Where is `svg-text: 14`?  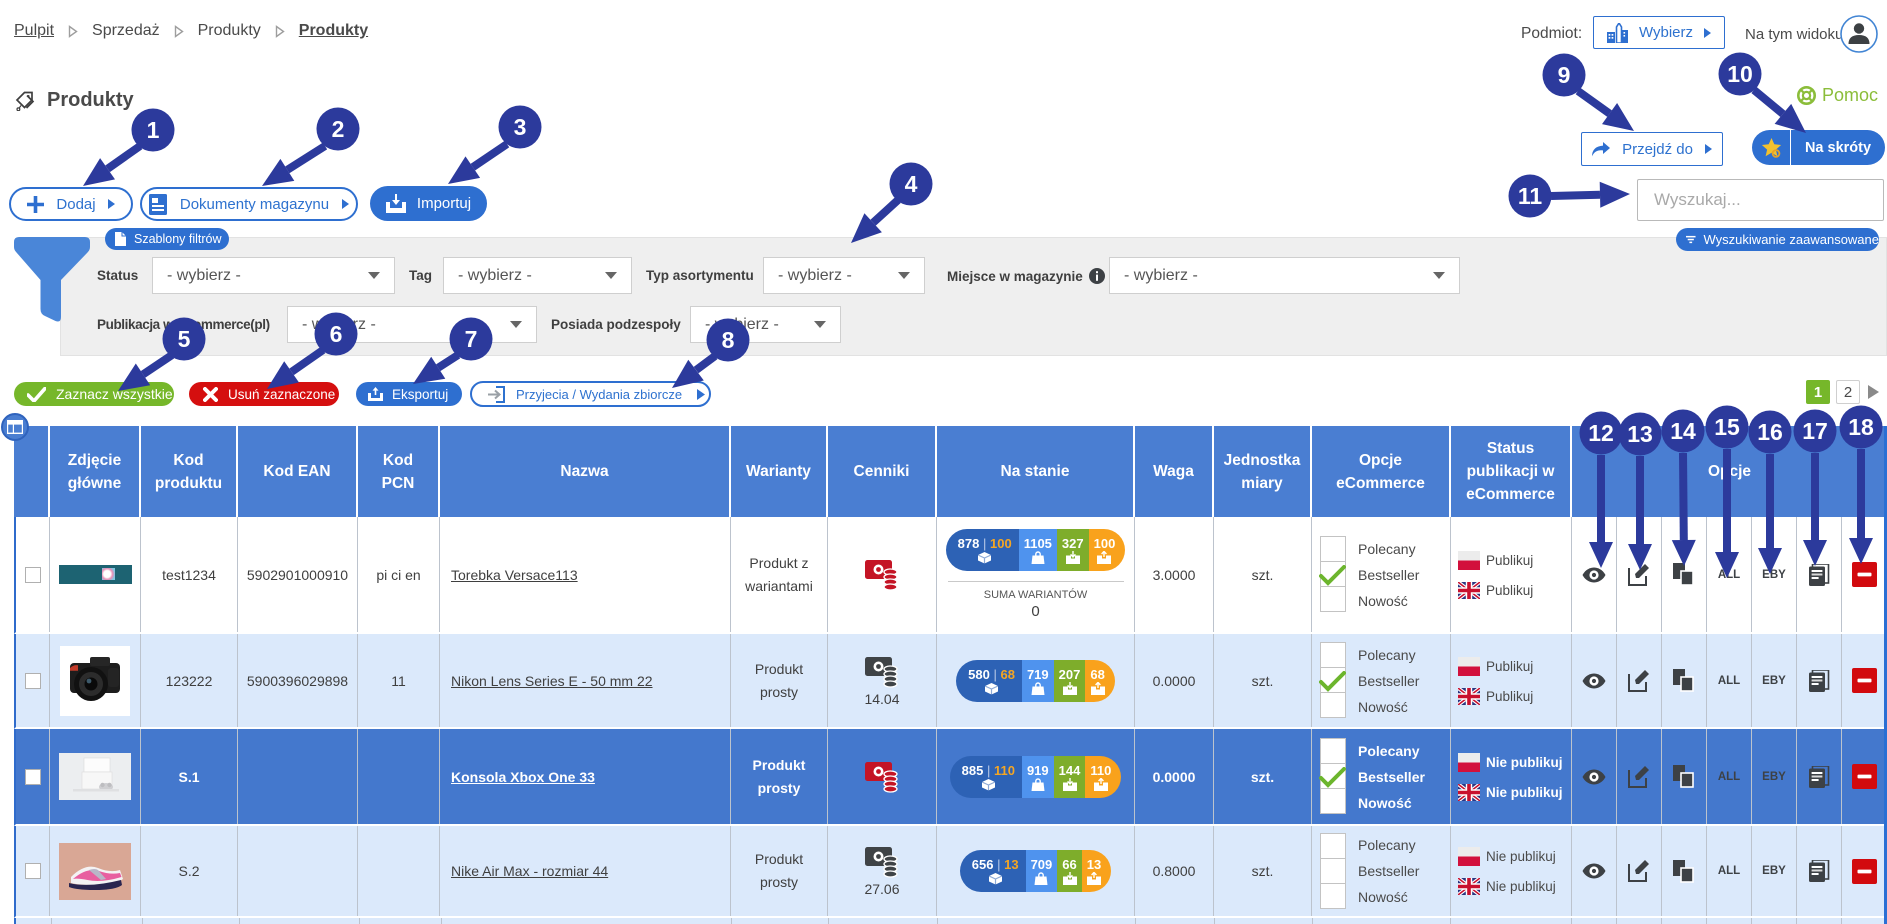 svg-text: 14 is located at coordinates (1683, 431).